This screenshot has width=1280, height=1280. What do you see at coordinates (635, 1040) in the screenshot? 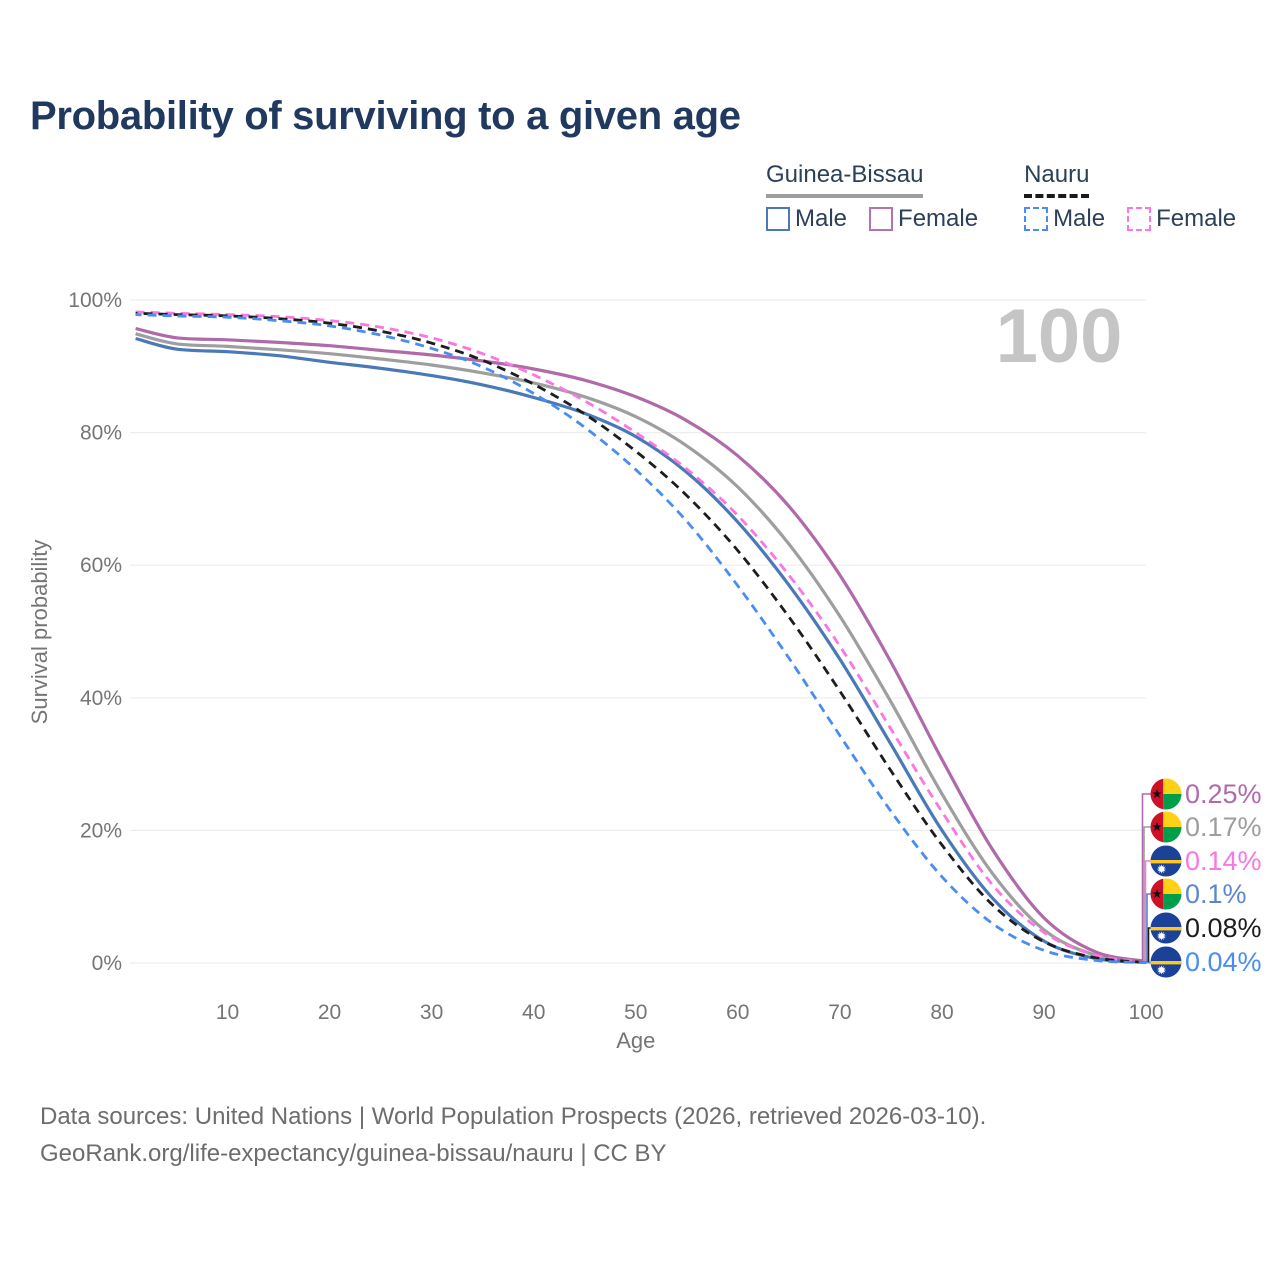
I see `x-axis-label: Age` at bounding box center [635, 1040].